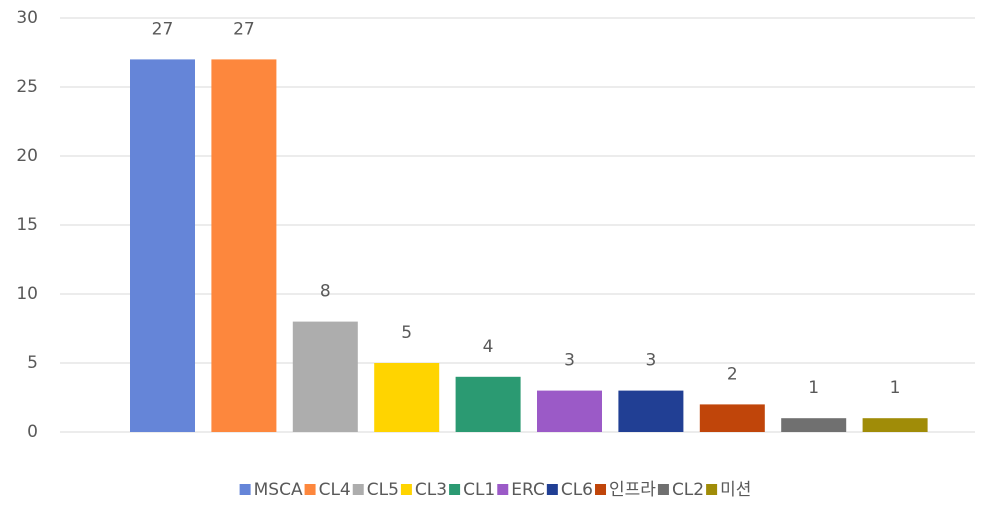 This screenshot has width=993, height=505. I want to click on y-tick-label: 10, so click(27, 294).